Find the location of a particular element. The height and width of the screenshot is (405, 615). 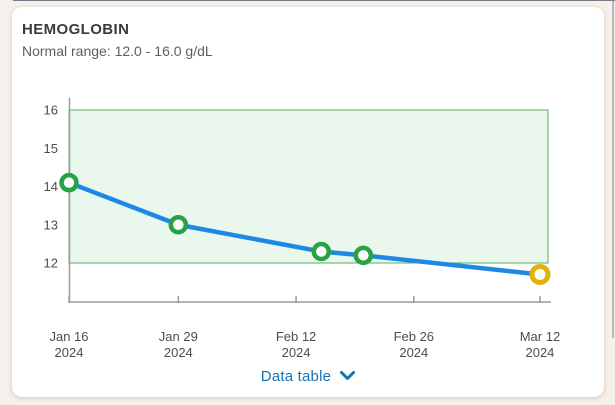

data-table-toggle: Data table is located at coordinates (308, 376).